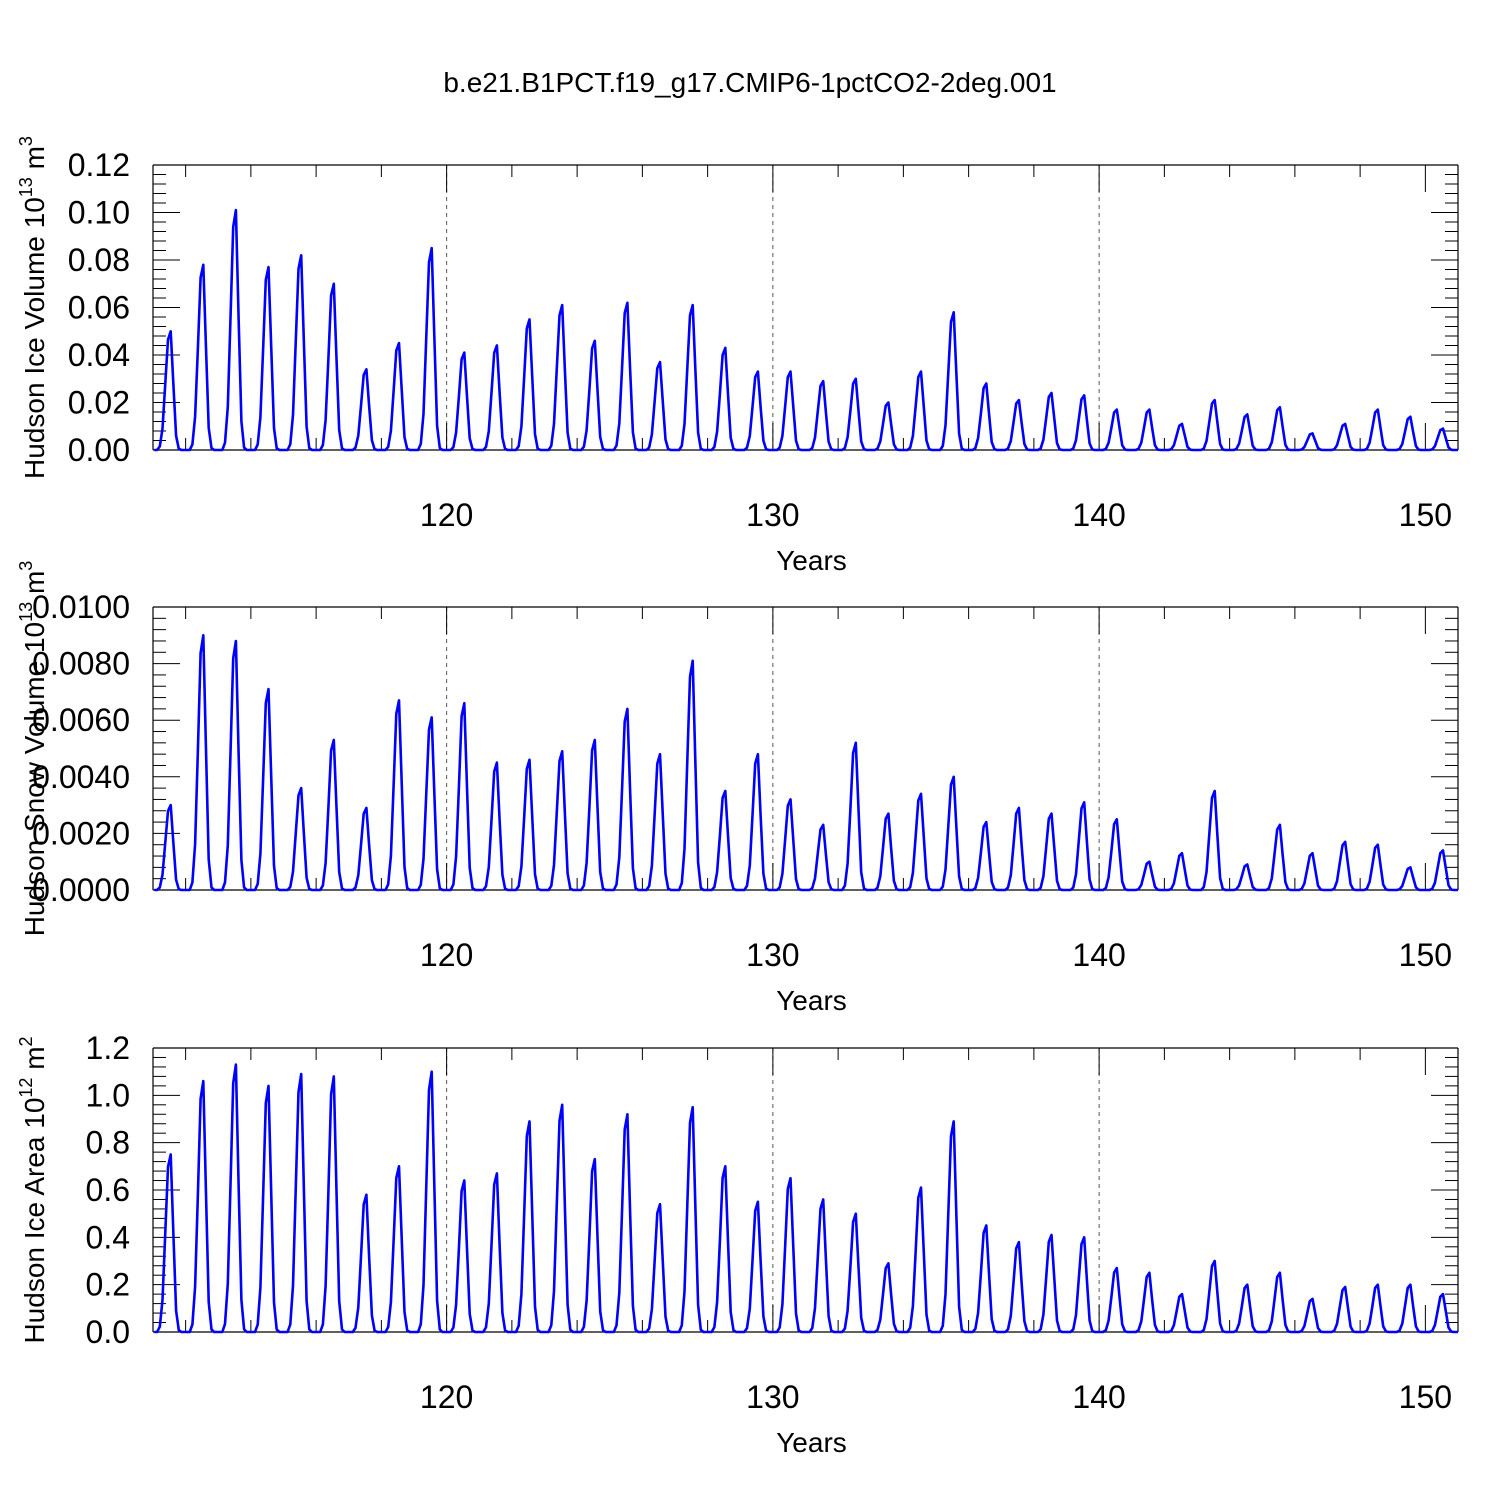  Describe the element at coordinates (26, 1041) in the screenshot. I see `y-axis-label-unit-exponent: 2` at that location.